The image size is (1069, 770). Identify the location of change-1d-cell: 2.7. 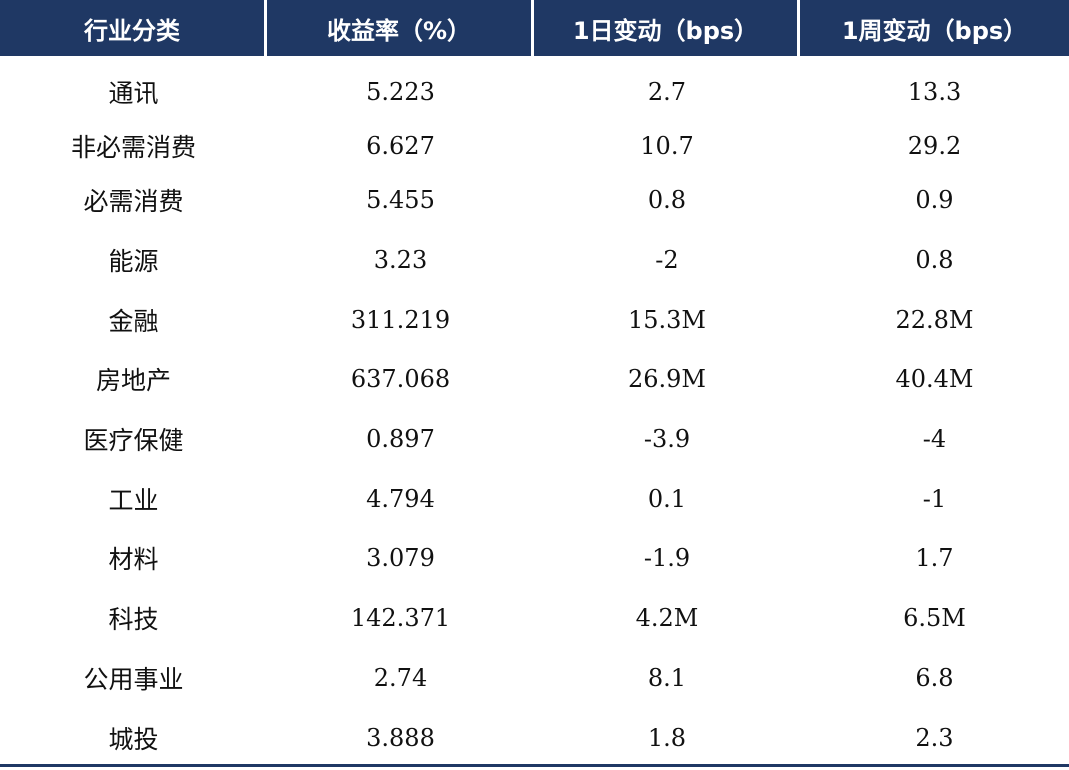
(667, 92).